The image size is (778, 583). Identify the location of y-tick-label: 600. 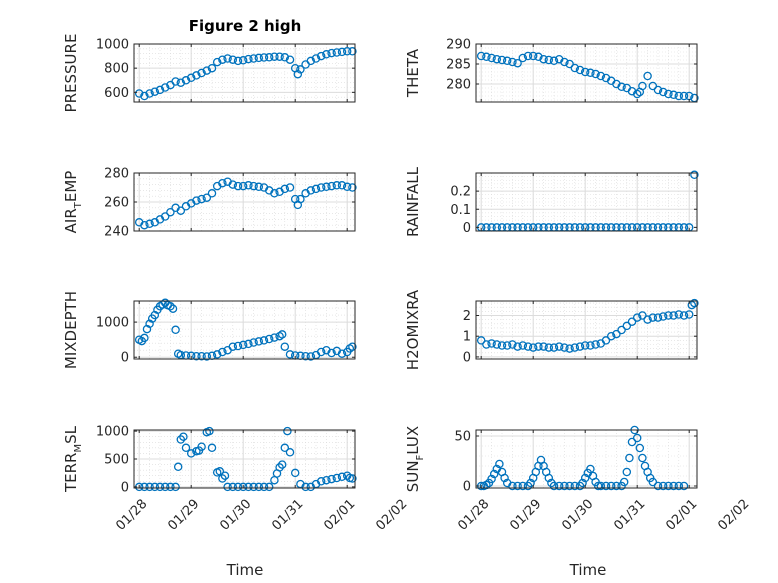
(116, 93).